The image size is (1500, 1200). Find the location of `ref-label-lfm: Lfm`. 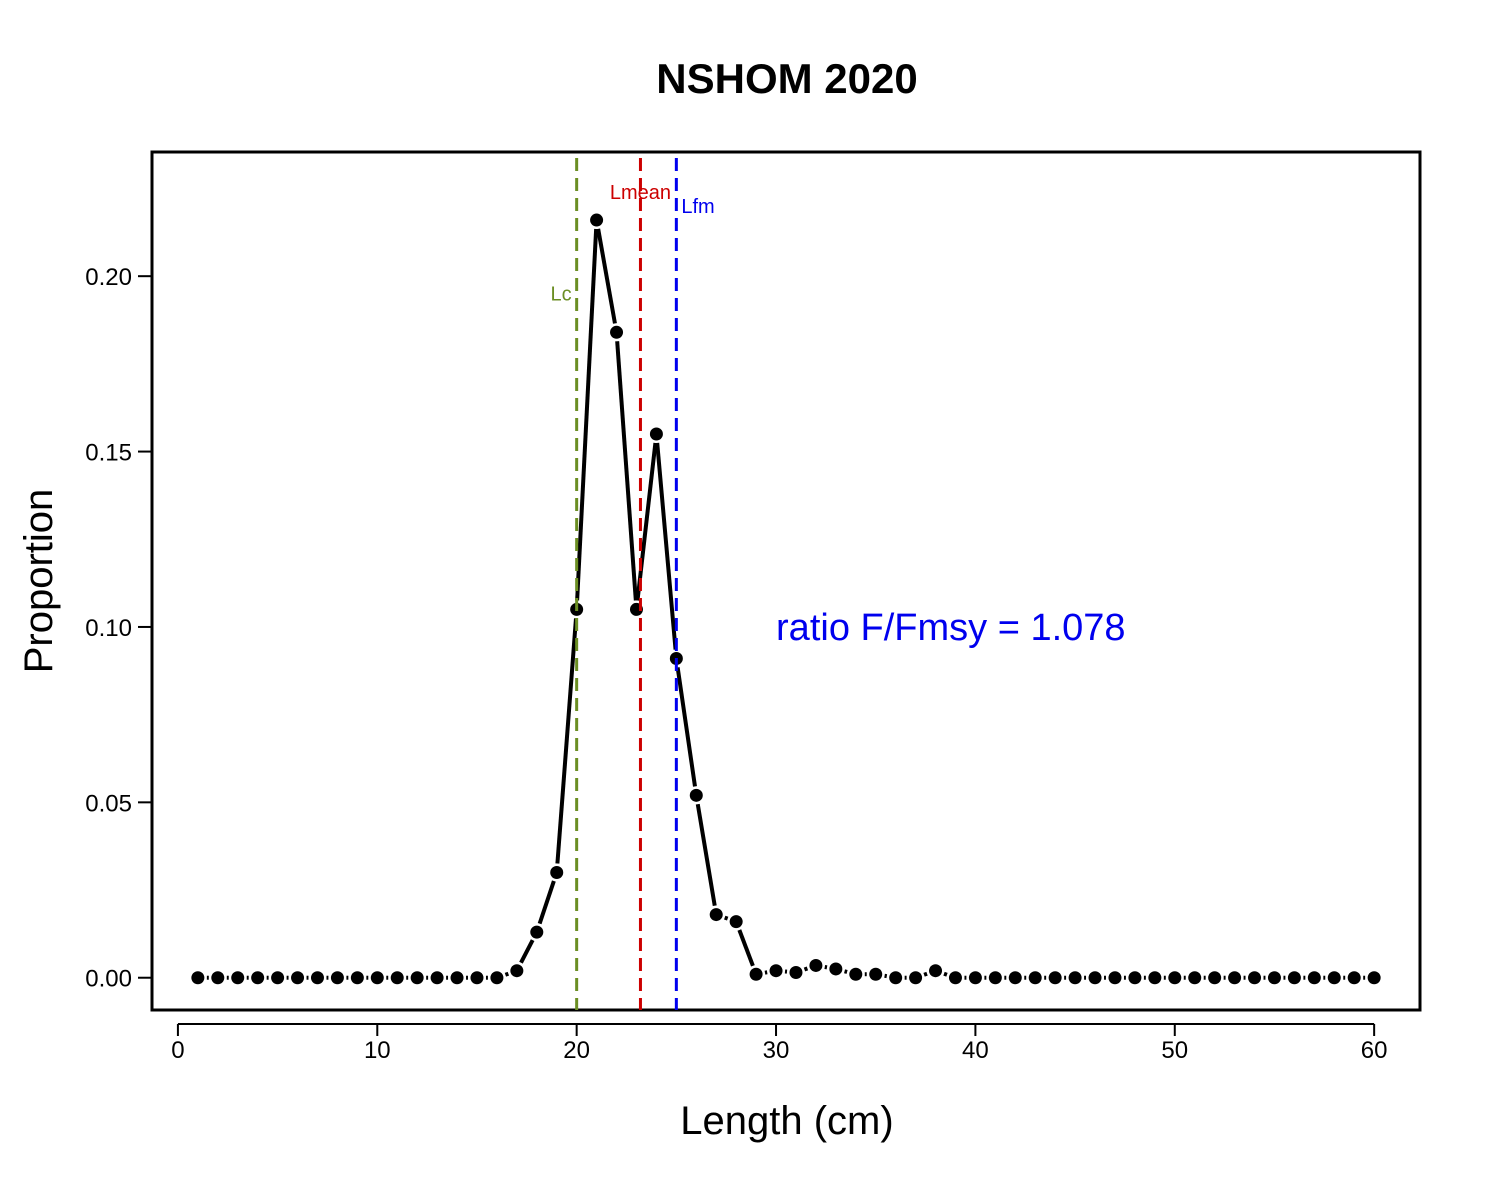

ref-label-lfm: Lfm is located at coordinates (697, 207).